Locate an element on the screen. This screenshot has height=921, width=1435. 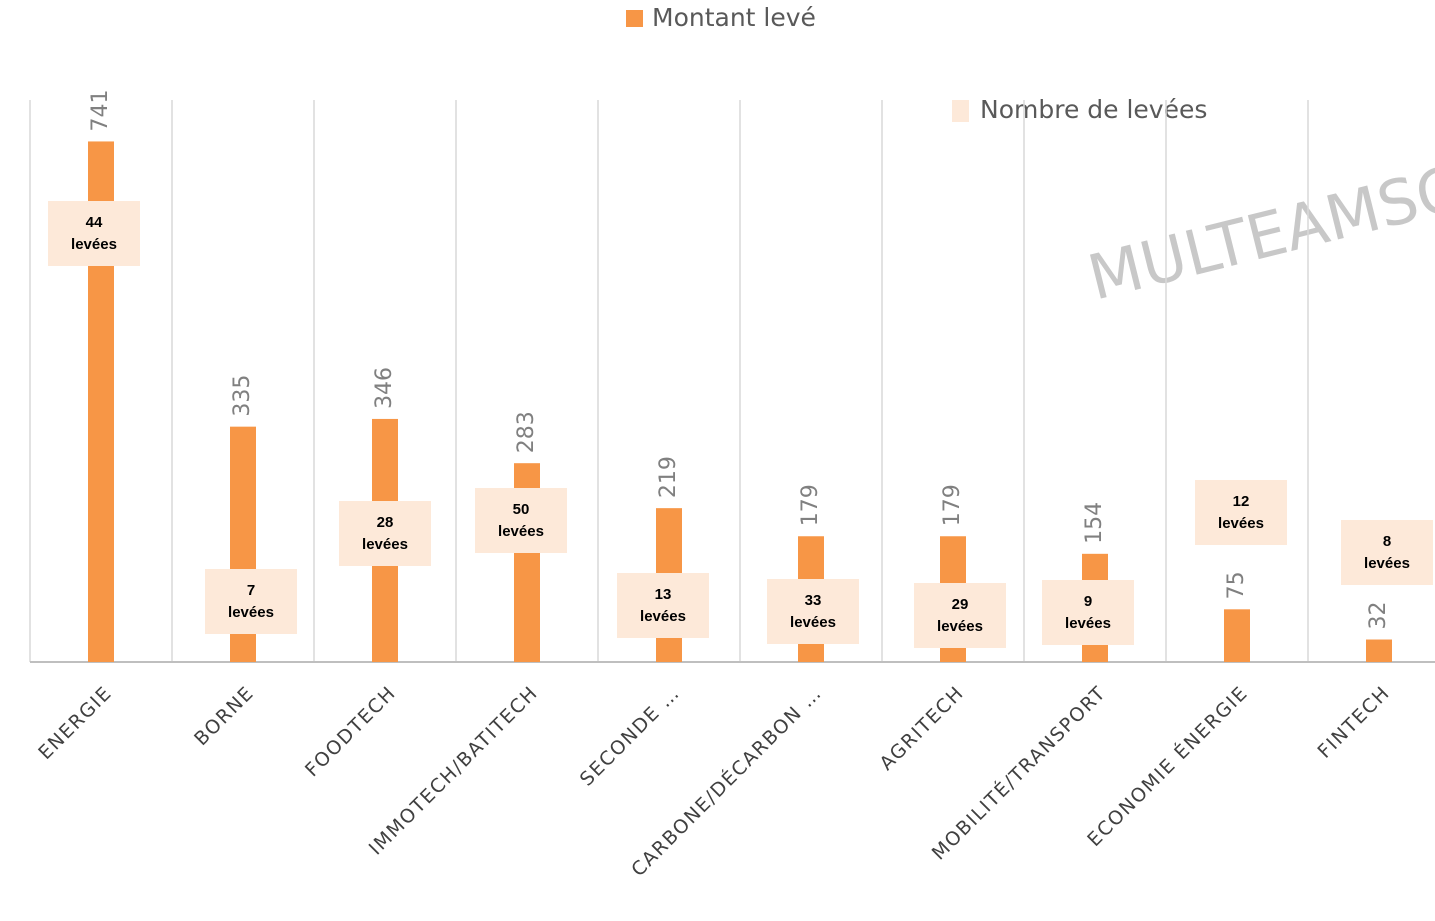
count-label: 50 levées is located at coordinates (521, 520).